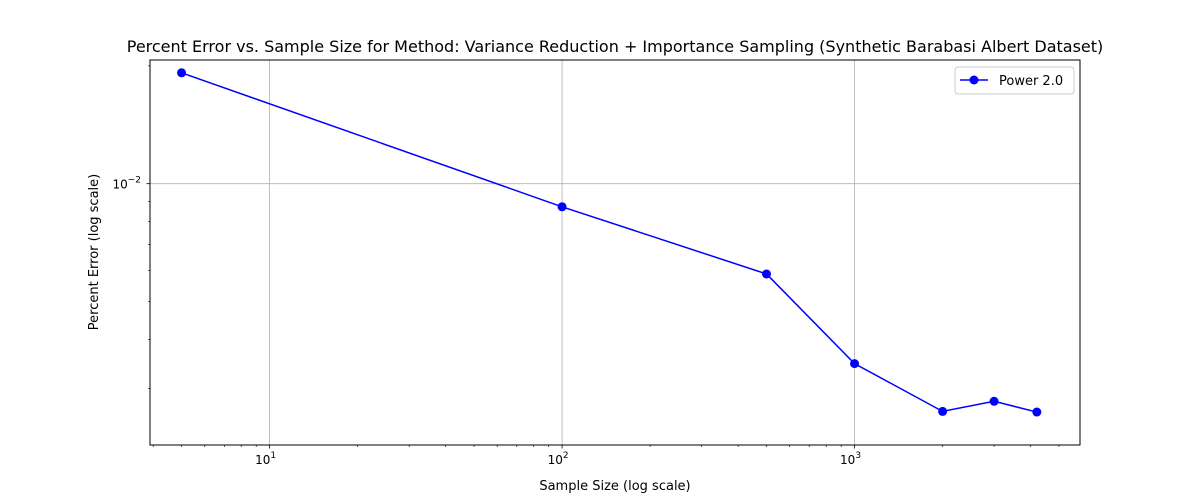  What do you see at coordinates (265, 459) in the screenshot?
I see `x-tick-label: 10¹` at bounding box center [265, 459].